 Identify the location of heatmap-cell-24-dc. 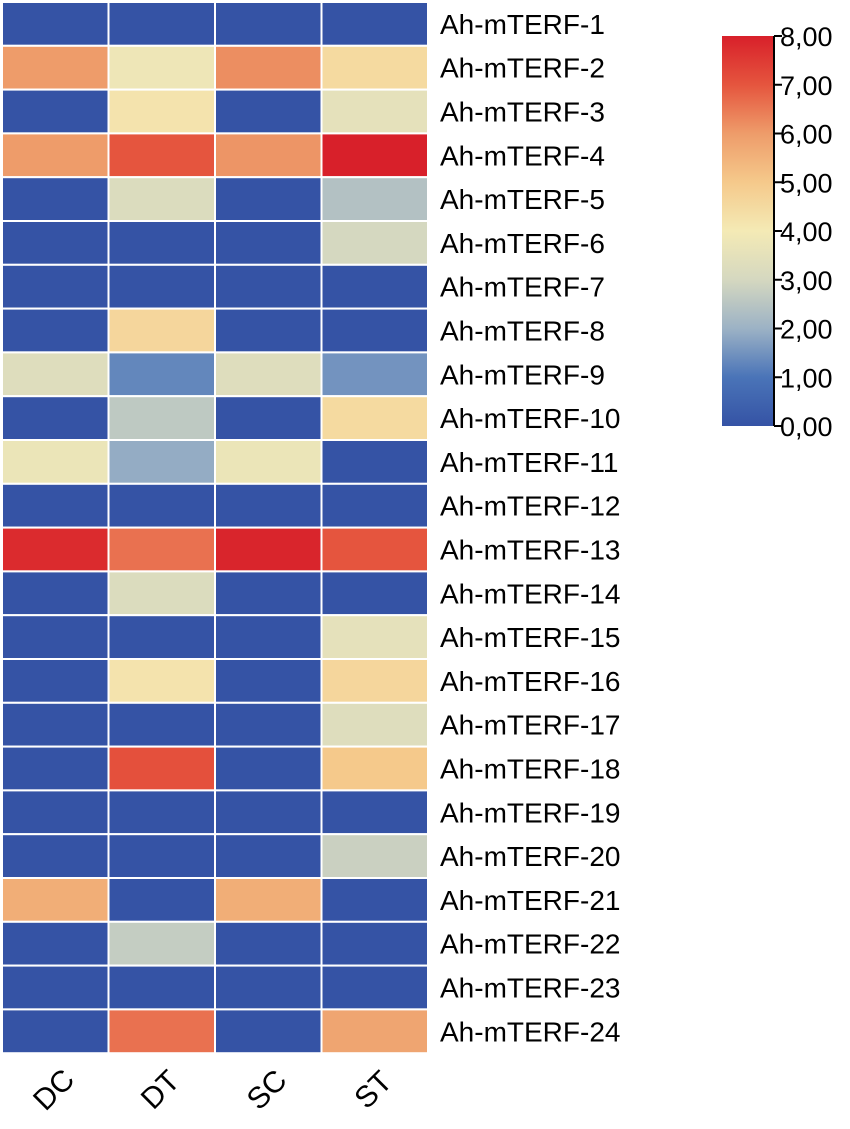
(55, 1031).